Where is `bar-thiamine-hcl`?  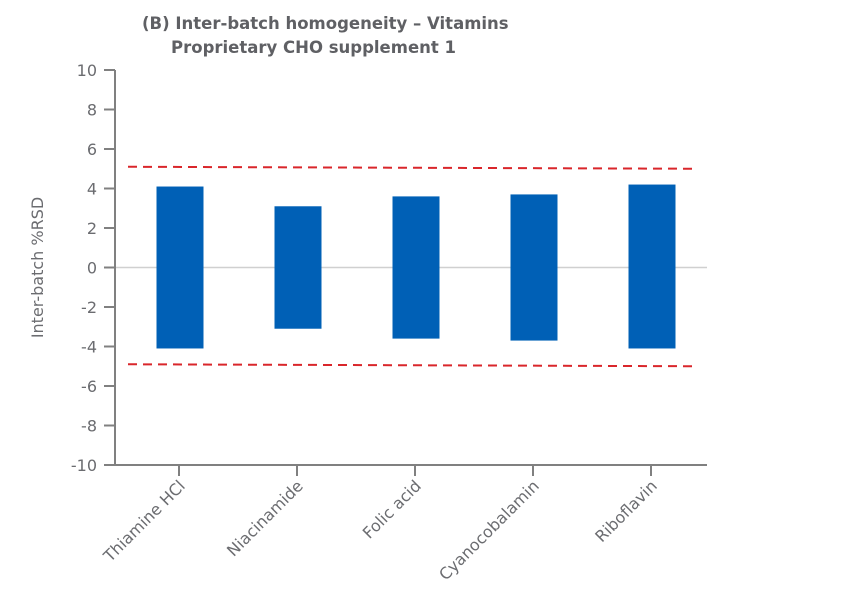
bar-thiamine-hcl is located at coordinates (180, 267).